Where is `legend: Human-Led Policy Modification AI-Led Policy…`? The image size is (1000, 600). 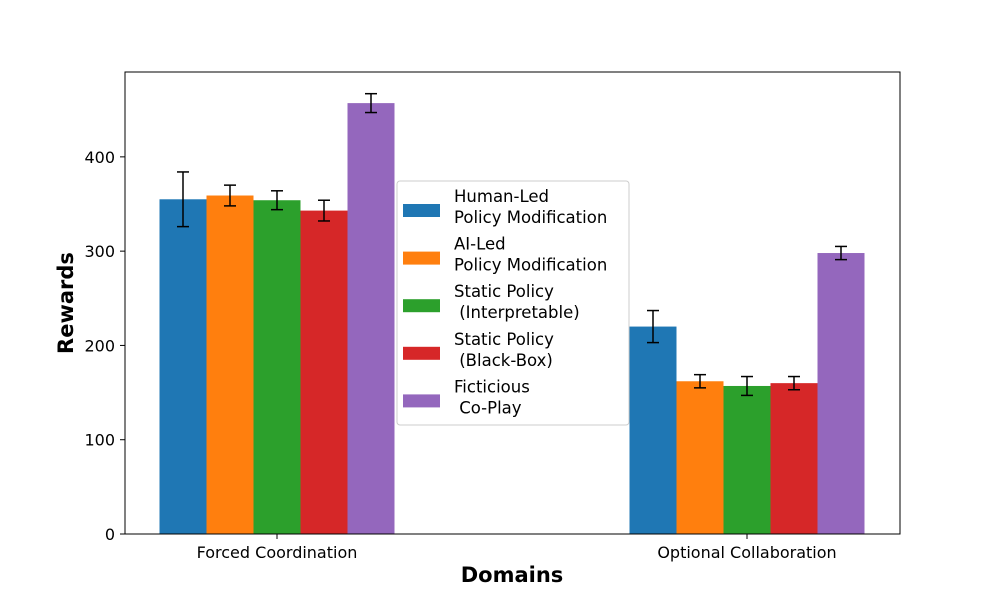 legend: Human-Led Policy Modification AI-Led Policy… is located at coordinates (513, 303).